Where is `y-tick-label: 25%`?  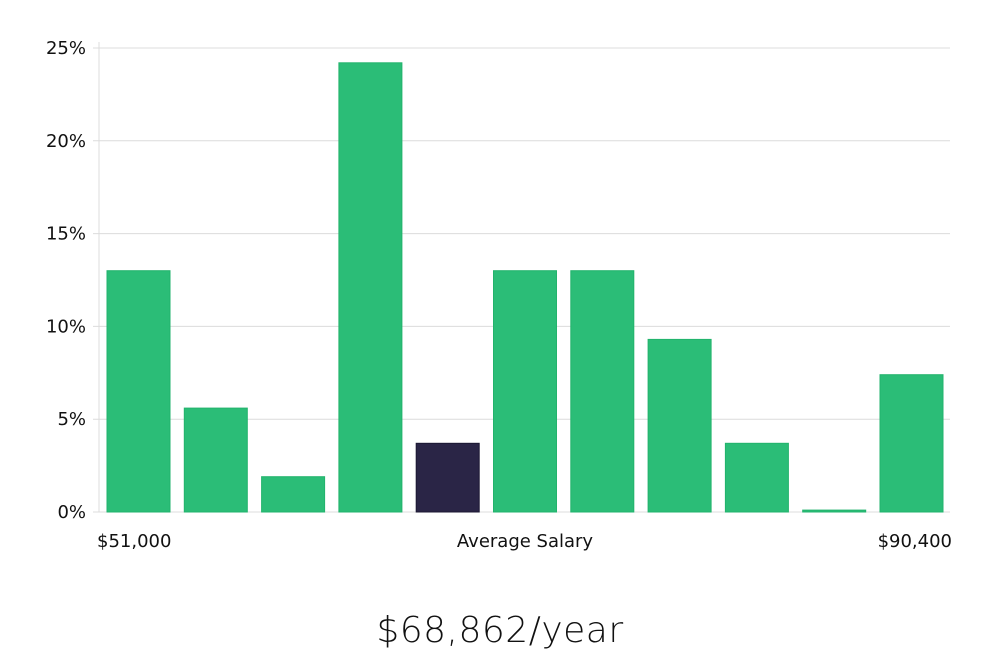 y-tick-label: 25% is located at coordinates (66, 48).